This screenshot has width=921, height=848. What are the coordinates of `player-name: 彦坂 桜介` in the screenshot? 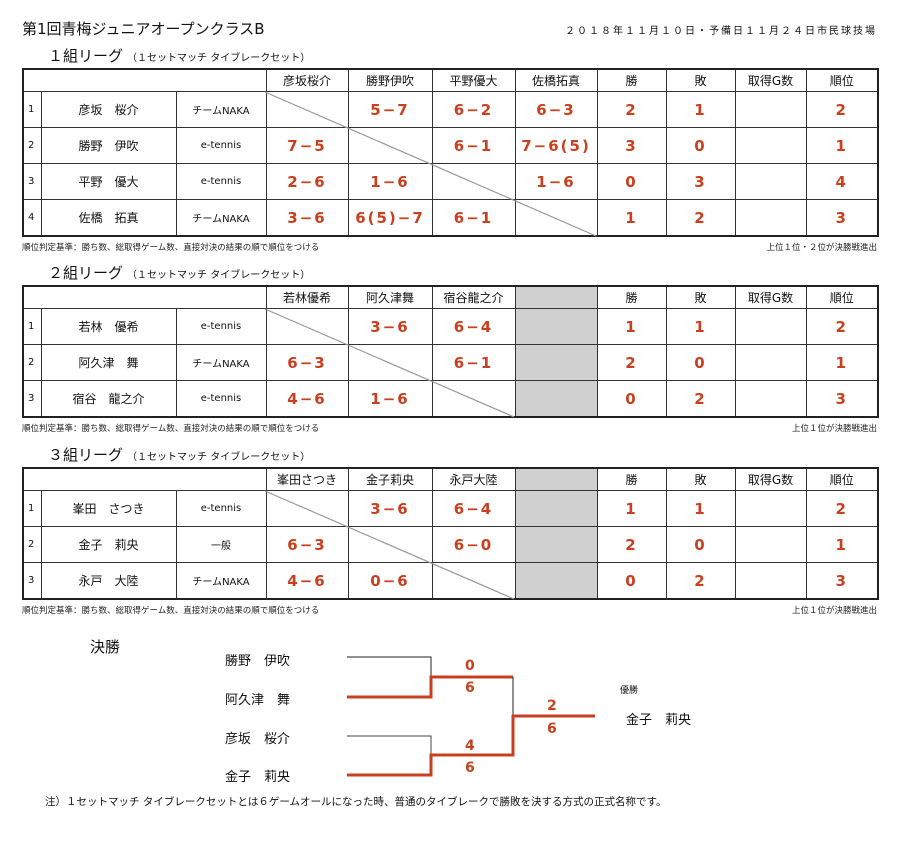 It's located at (108, 109).